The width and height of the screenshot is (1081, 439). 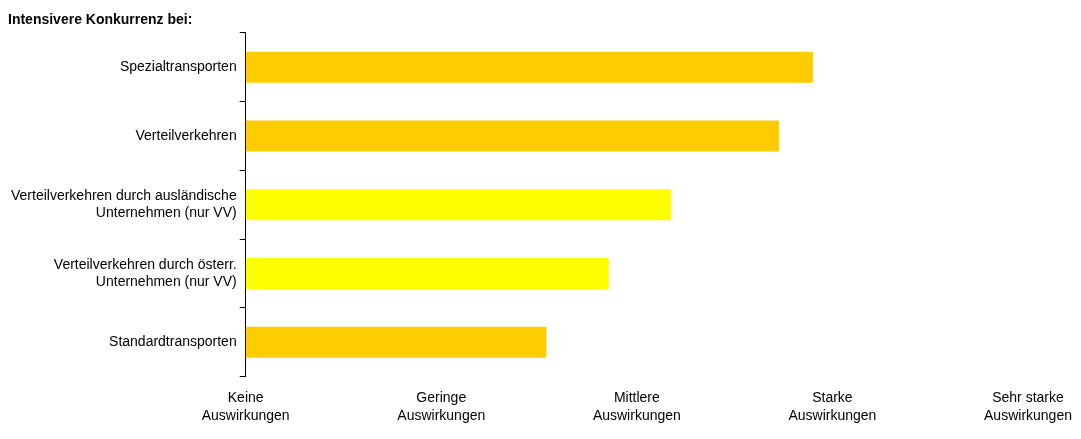 I want to click on text: Sehr starke Auswirkungen, so click(x=1028, y=406).